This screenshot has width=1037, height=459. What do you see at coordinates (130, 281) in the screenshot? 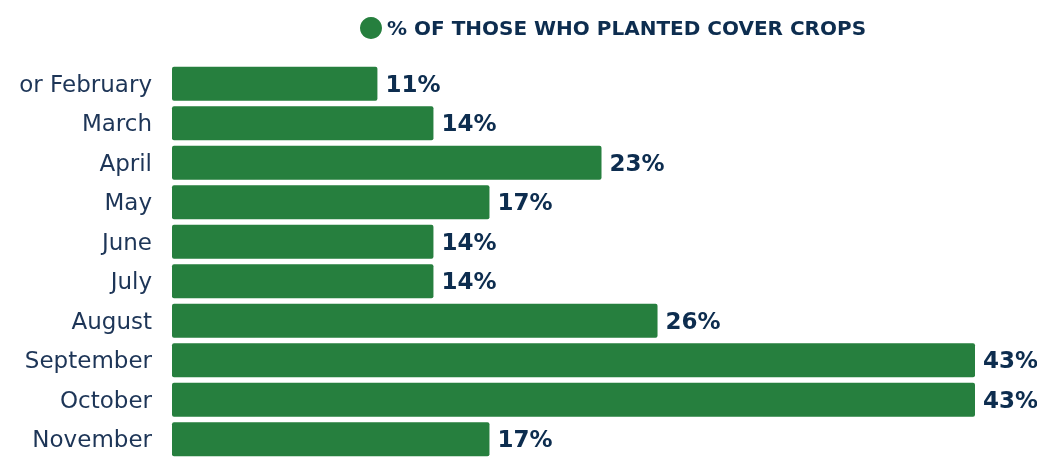
I see `y-tick-label: July` at bounding box center [130, 281].